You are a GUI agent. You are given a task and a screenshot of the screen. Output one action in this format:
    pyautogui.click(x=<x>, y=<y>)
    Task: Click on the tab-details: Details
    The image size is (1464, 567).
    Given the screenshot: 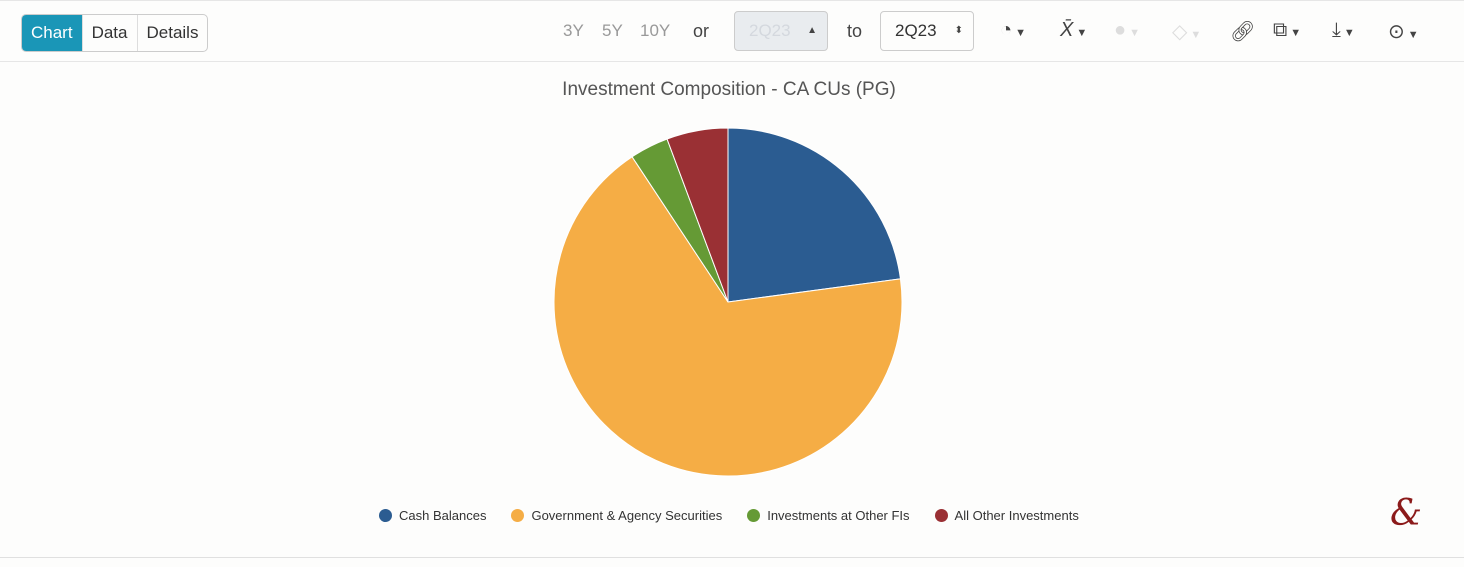 What is the action you would take?
    pyautogui.click(x=172, y=33)
    